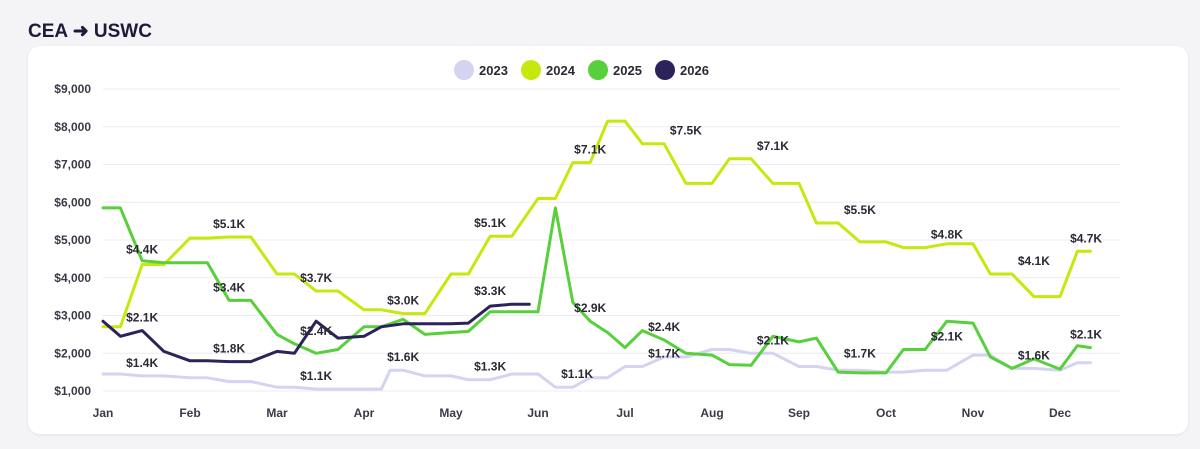  I want to click on x-tick-label: Jan, so click(103, 413).